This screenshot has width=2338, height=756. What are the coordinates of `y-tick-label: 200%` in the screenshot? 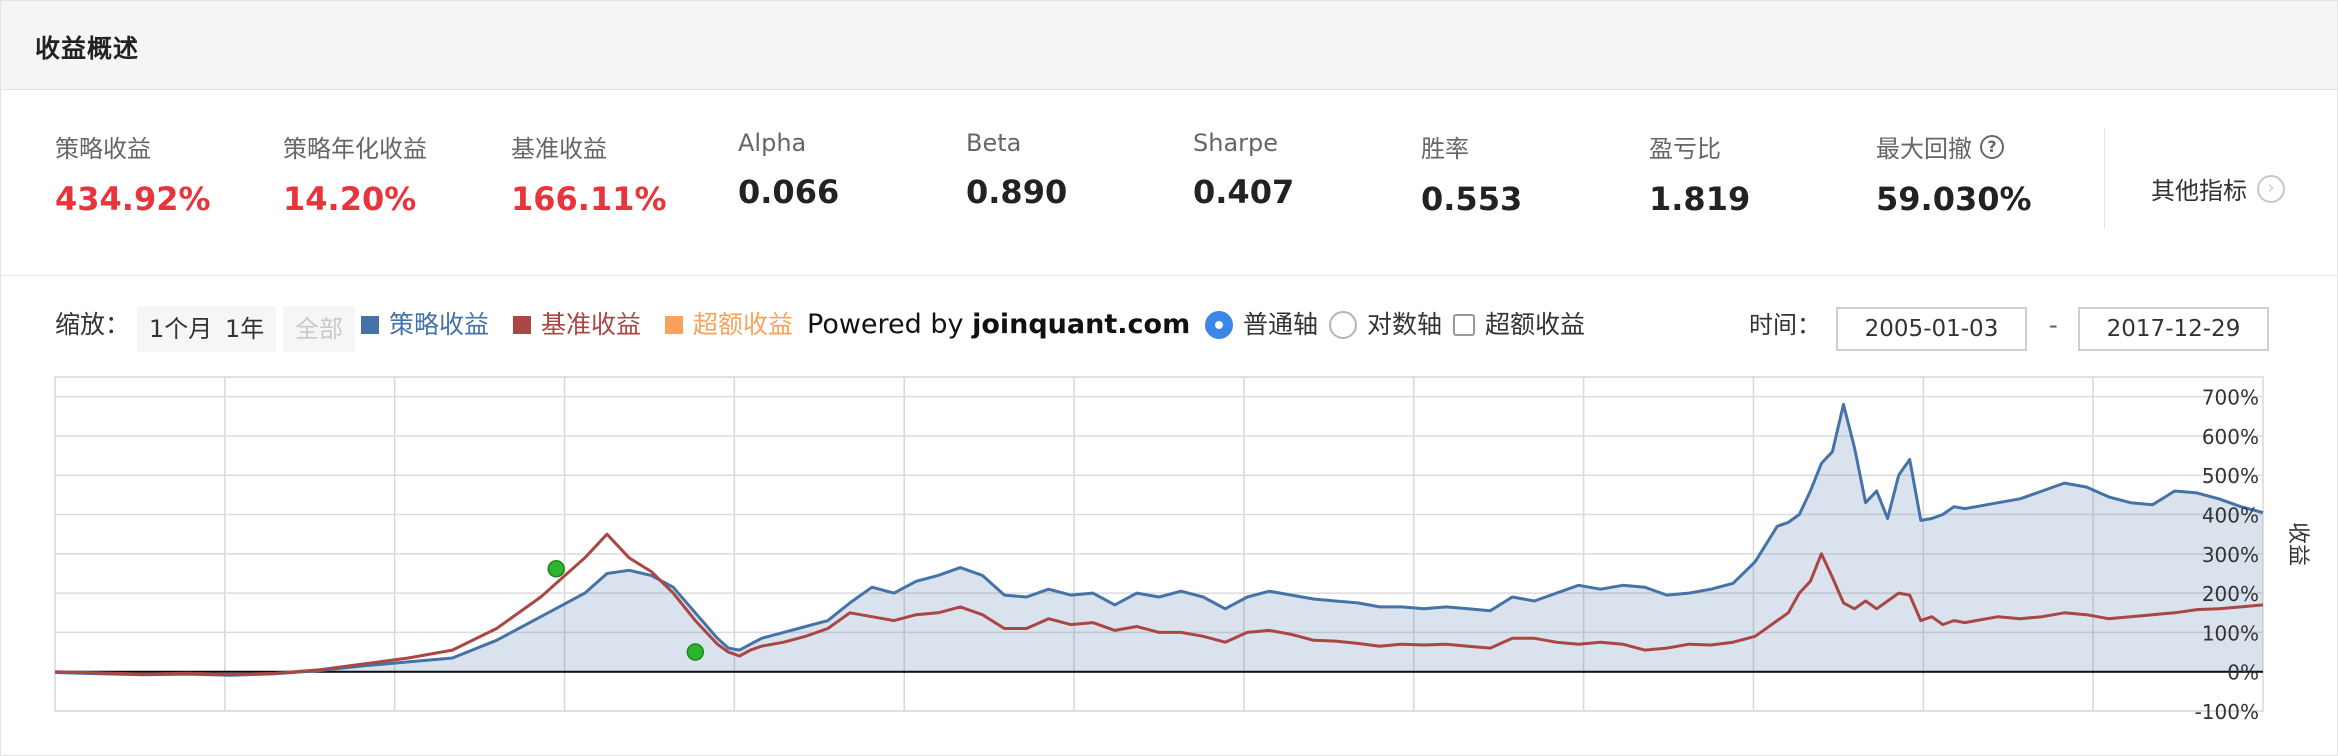 It's located at (2230, 594).